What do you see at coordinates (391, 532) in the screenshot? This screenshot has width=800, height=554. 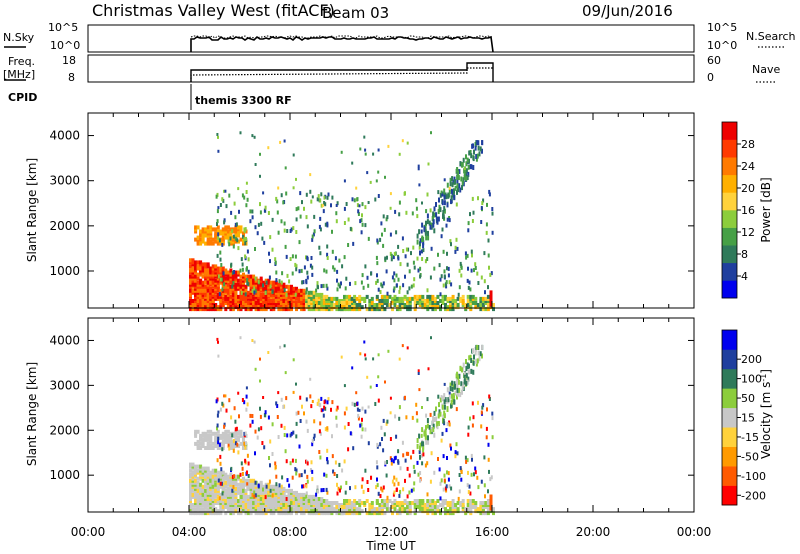 I see `x-tick-label: 12:00` at bounding box center [391, 532].